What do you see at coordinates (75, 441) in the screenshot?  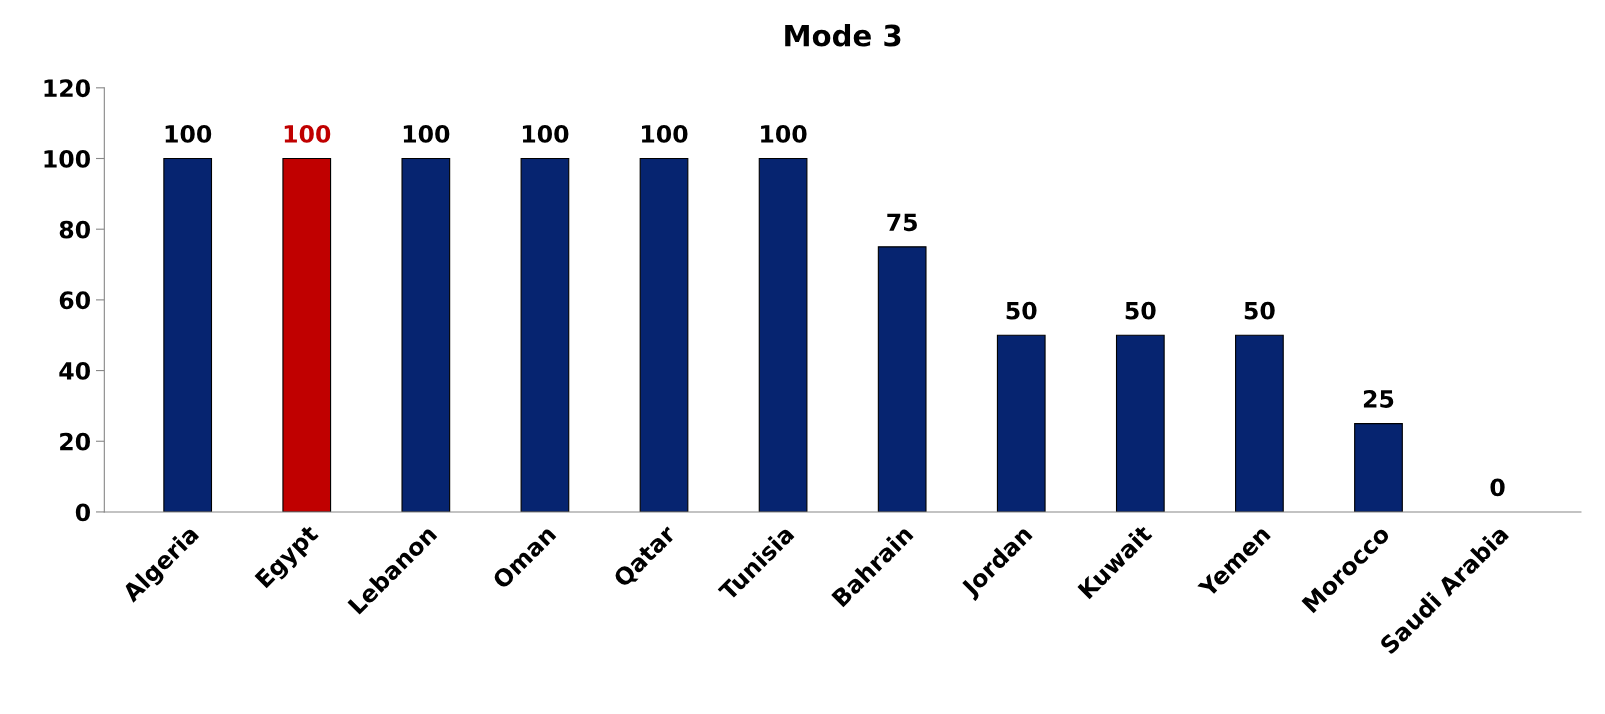 I see `y-tick-label: 20` at bounding box center [75, 441].